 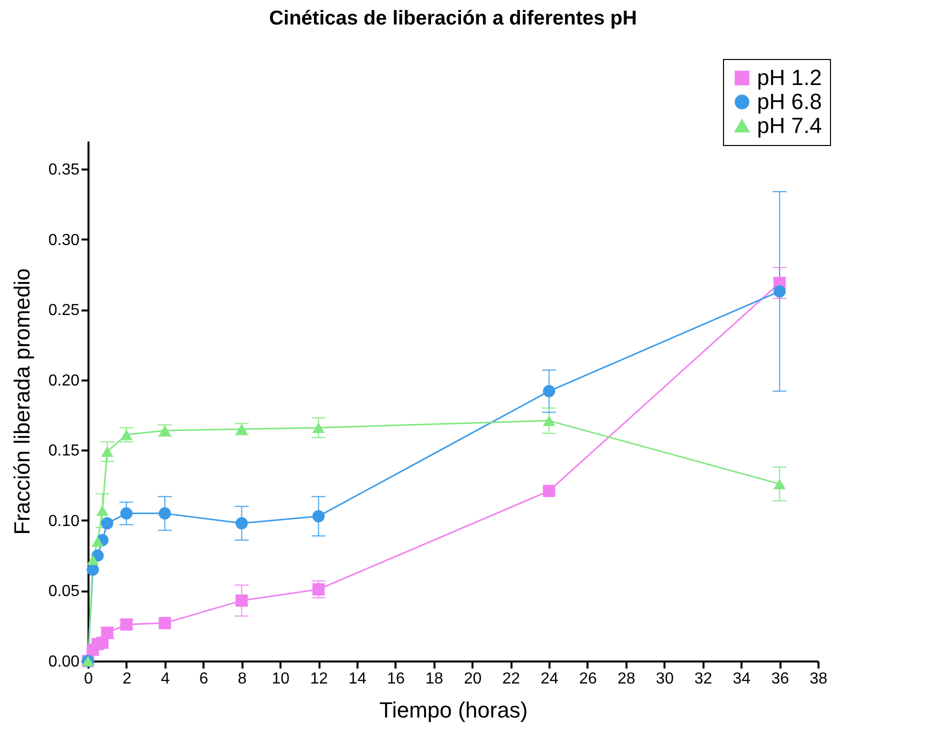 What do you see at coordinates (453, 710) in the screenshot?
I see `x-axis-title: Tiempo (horas)` at bounding box center [453, 710].